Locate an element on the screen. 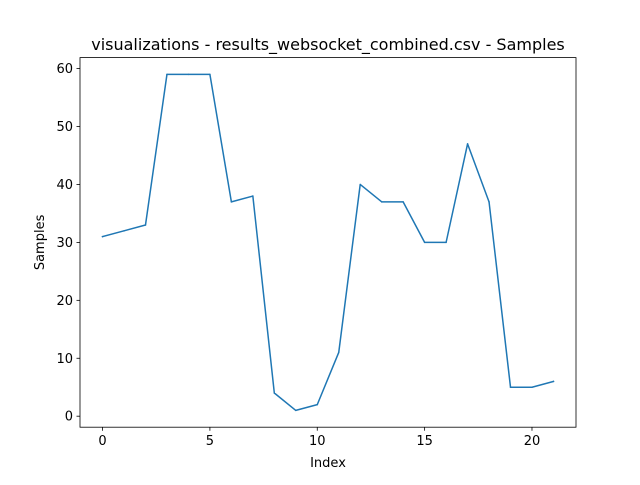 The height and width of the screenshot is (485, 640). x-tick-label: 20 is located at coordinates (532, 441).